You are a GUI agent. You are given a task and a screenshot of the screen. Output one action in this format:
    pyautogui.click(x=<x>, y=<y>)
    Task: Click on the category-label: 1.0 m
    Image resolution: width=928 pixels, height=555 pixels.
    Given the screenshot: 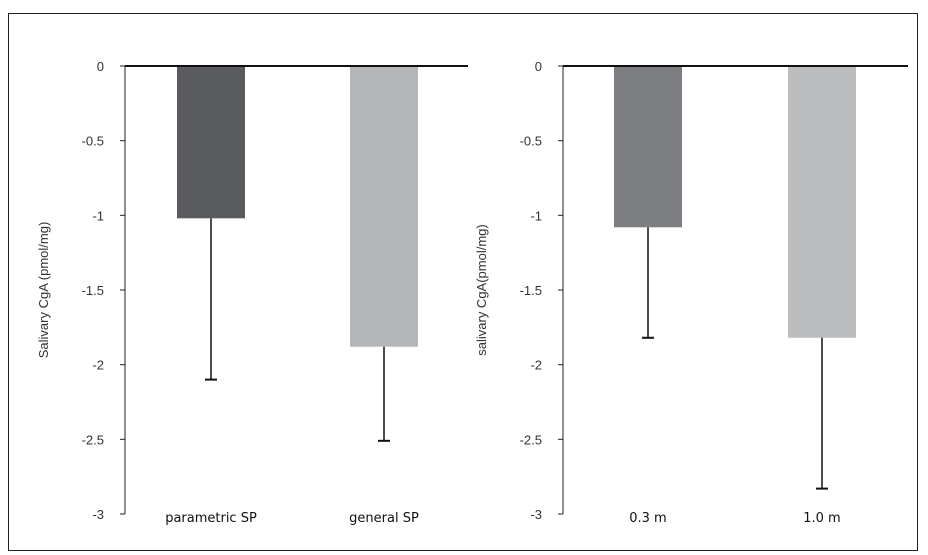 What is the action you would take?
    pyautogui.click(x=821, y=518)
    